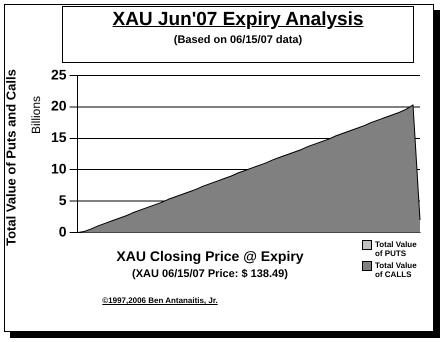  What do you see at coordinates (62, 231) in the screenshot?
I see `y-tick-label: 0` at bounding box center [62, 231].